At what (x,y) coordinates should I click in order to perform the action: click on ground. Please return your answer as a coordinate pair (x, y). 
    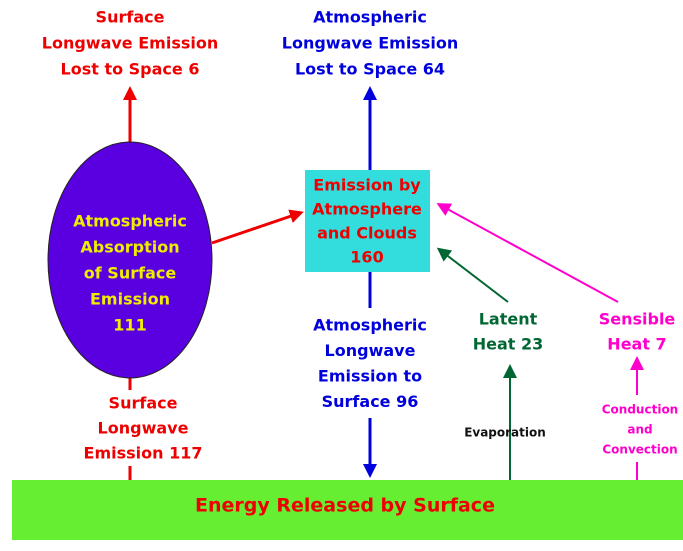
    Looking at the image, I should click on (347, 510).